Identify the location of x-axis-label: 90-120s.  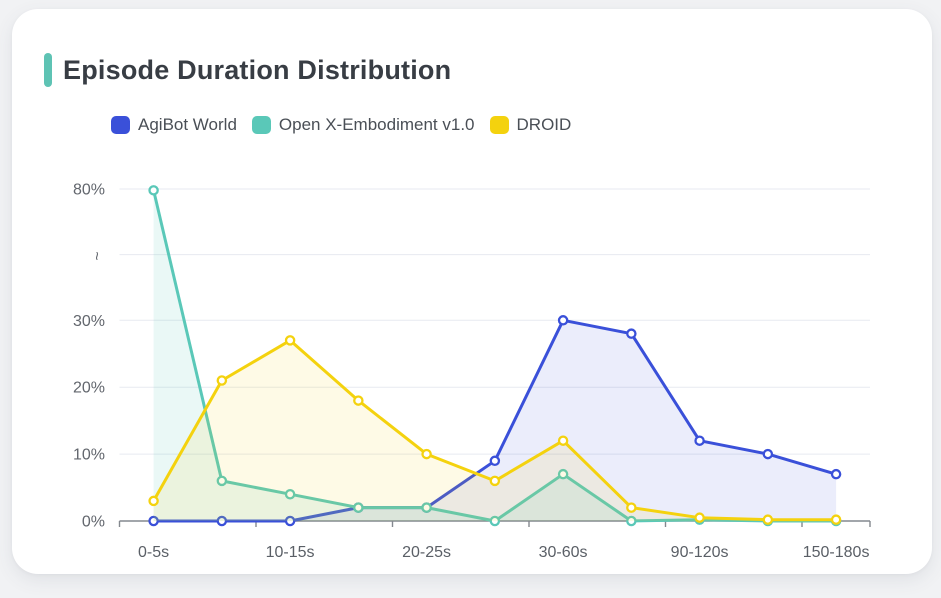
(700, 552).